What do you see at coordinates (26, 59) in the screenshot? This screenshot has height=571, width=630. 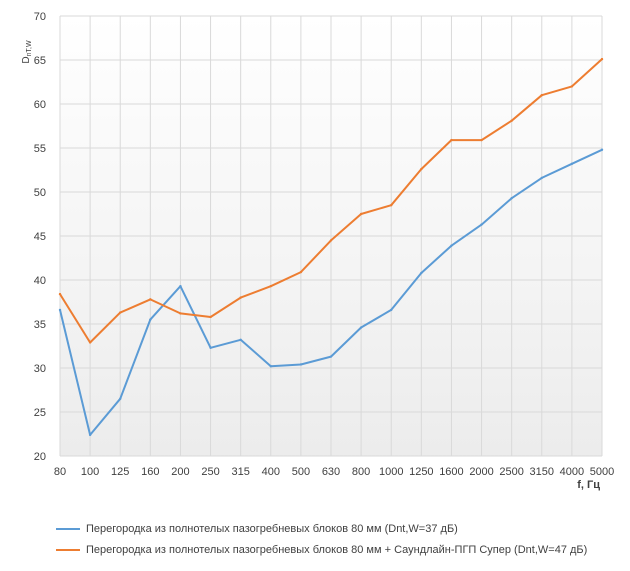 I see `y-axis-title-main: D` at bounding box center [26, 59].